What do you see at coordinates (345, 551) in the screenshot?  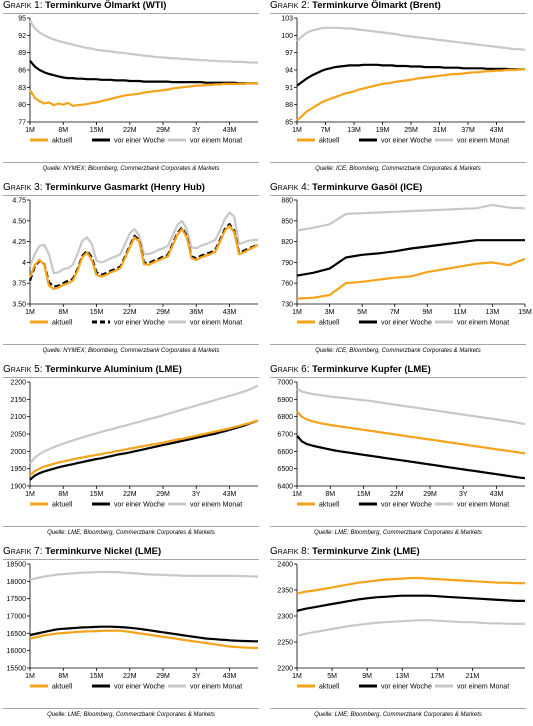 I see `chart-title: Grafik 8: Terminkurve Zink (LME)` at bounding box center [345, 551].